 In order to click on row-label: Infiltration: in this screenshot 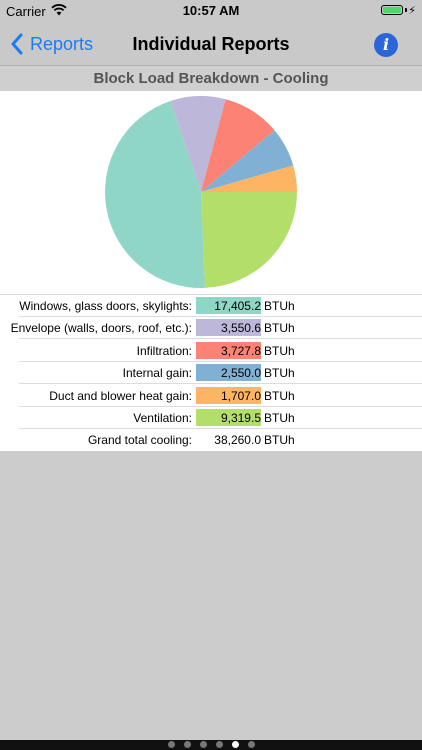, I will do `click(164, 350)`.